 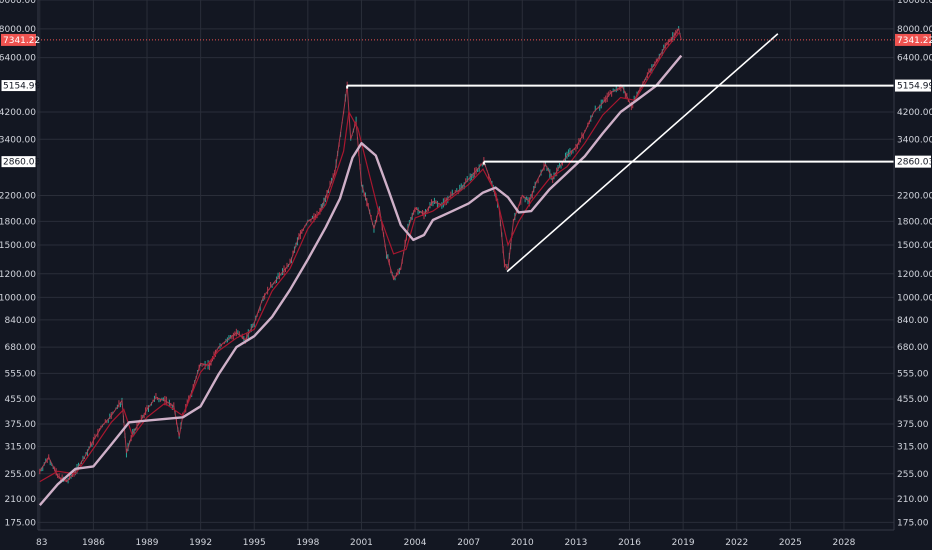 I want to click on y-tick-label-left: 1500.00, so click(x=18, y=246).